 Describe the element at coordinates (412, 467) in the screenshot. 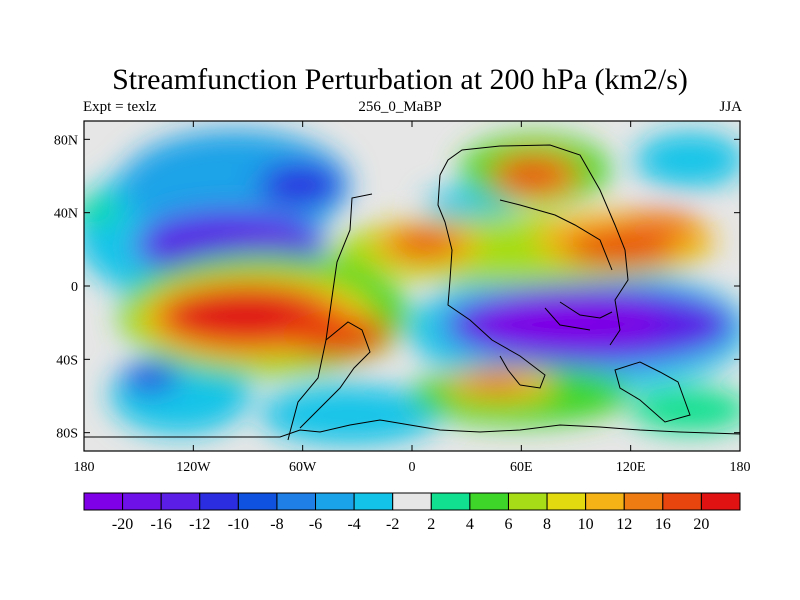

I see `x-tick-label: 0` at that location.